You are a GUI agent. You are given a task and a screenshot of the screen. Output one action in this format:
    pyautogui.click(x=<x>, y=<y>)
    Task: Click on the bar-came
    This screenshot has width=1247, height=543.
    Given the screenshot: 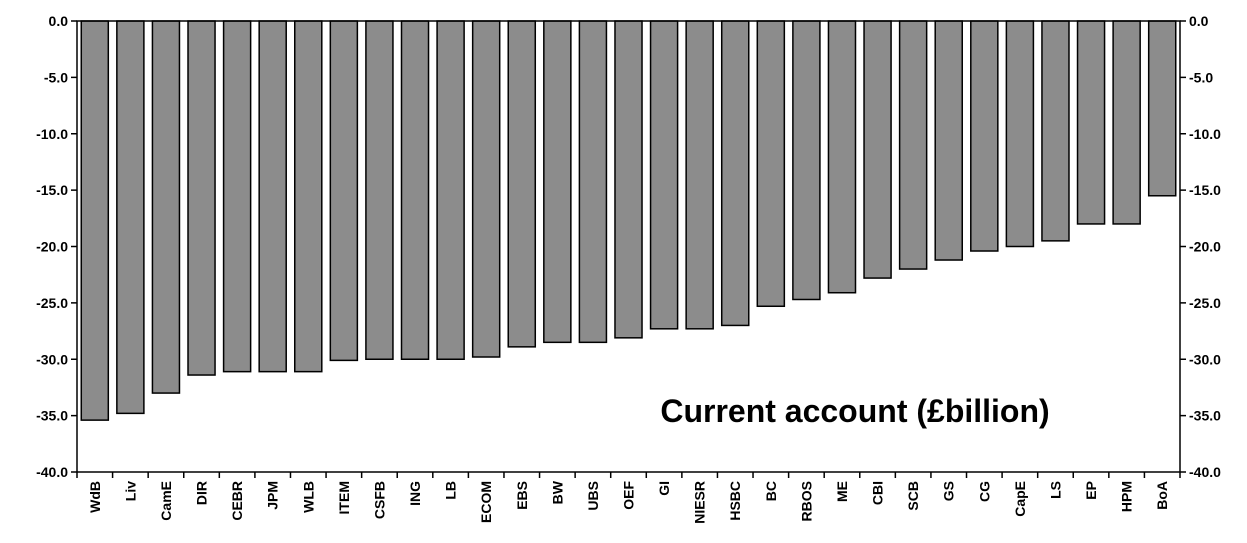 What is the action you would take?
    pyautogui.click(x=166, y=207)
    